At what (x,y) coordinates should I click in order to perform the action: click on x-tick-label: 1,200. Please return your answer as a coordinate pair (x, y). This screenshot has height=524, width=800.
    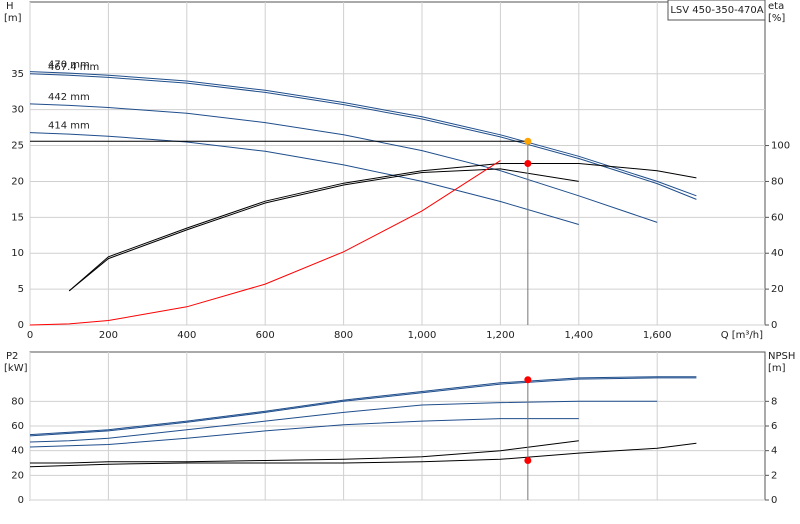
    Looking at the image, I should click on (500, 335).